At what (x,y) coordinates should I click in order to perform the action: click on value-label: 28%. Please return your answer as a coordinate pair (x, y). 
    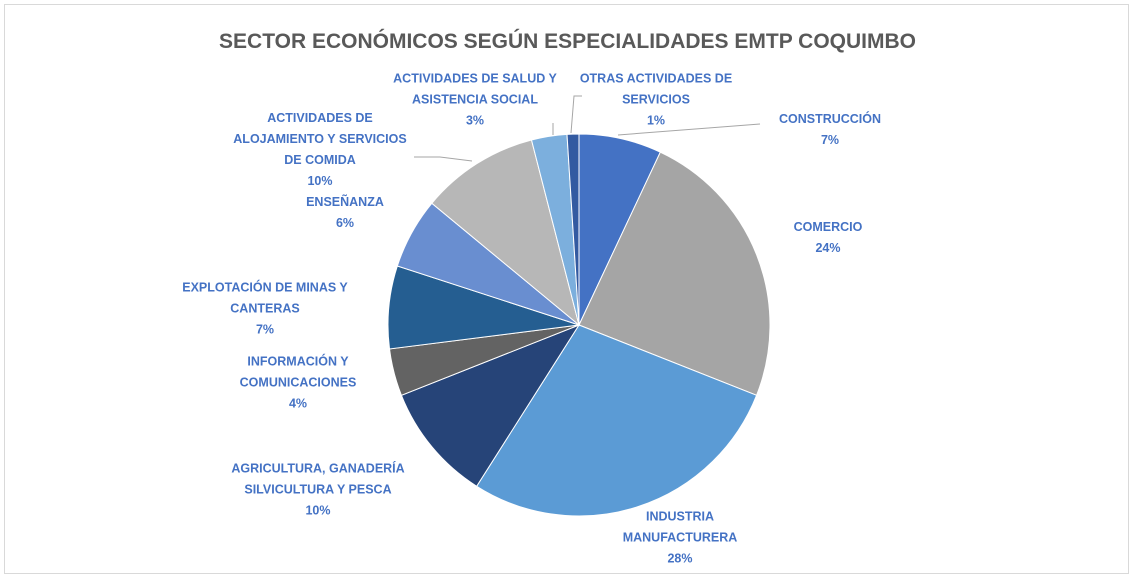
    Looking at the image, I should click on (680, 558).